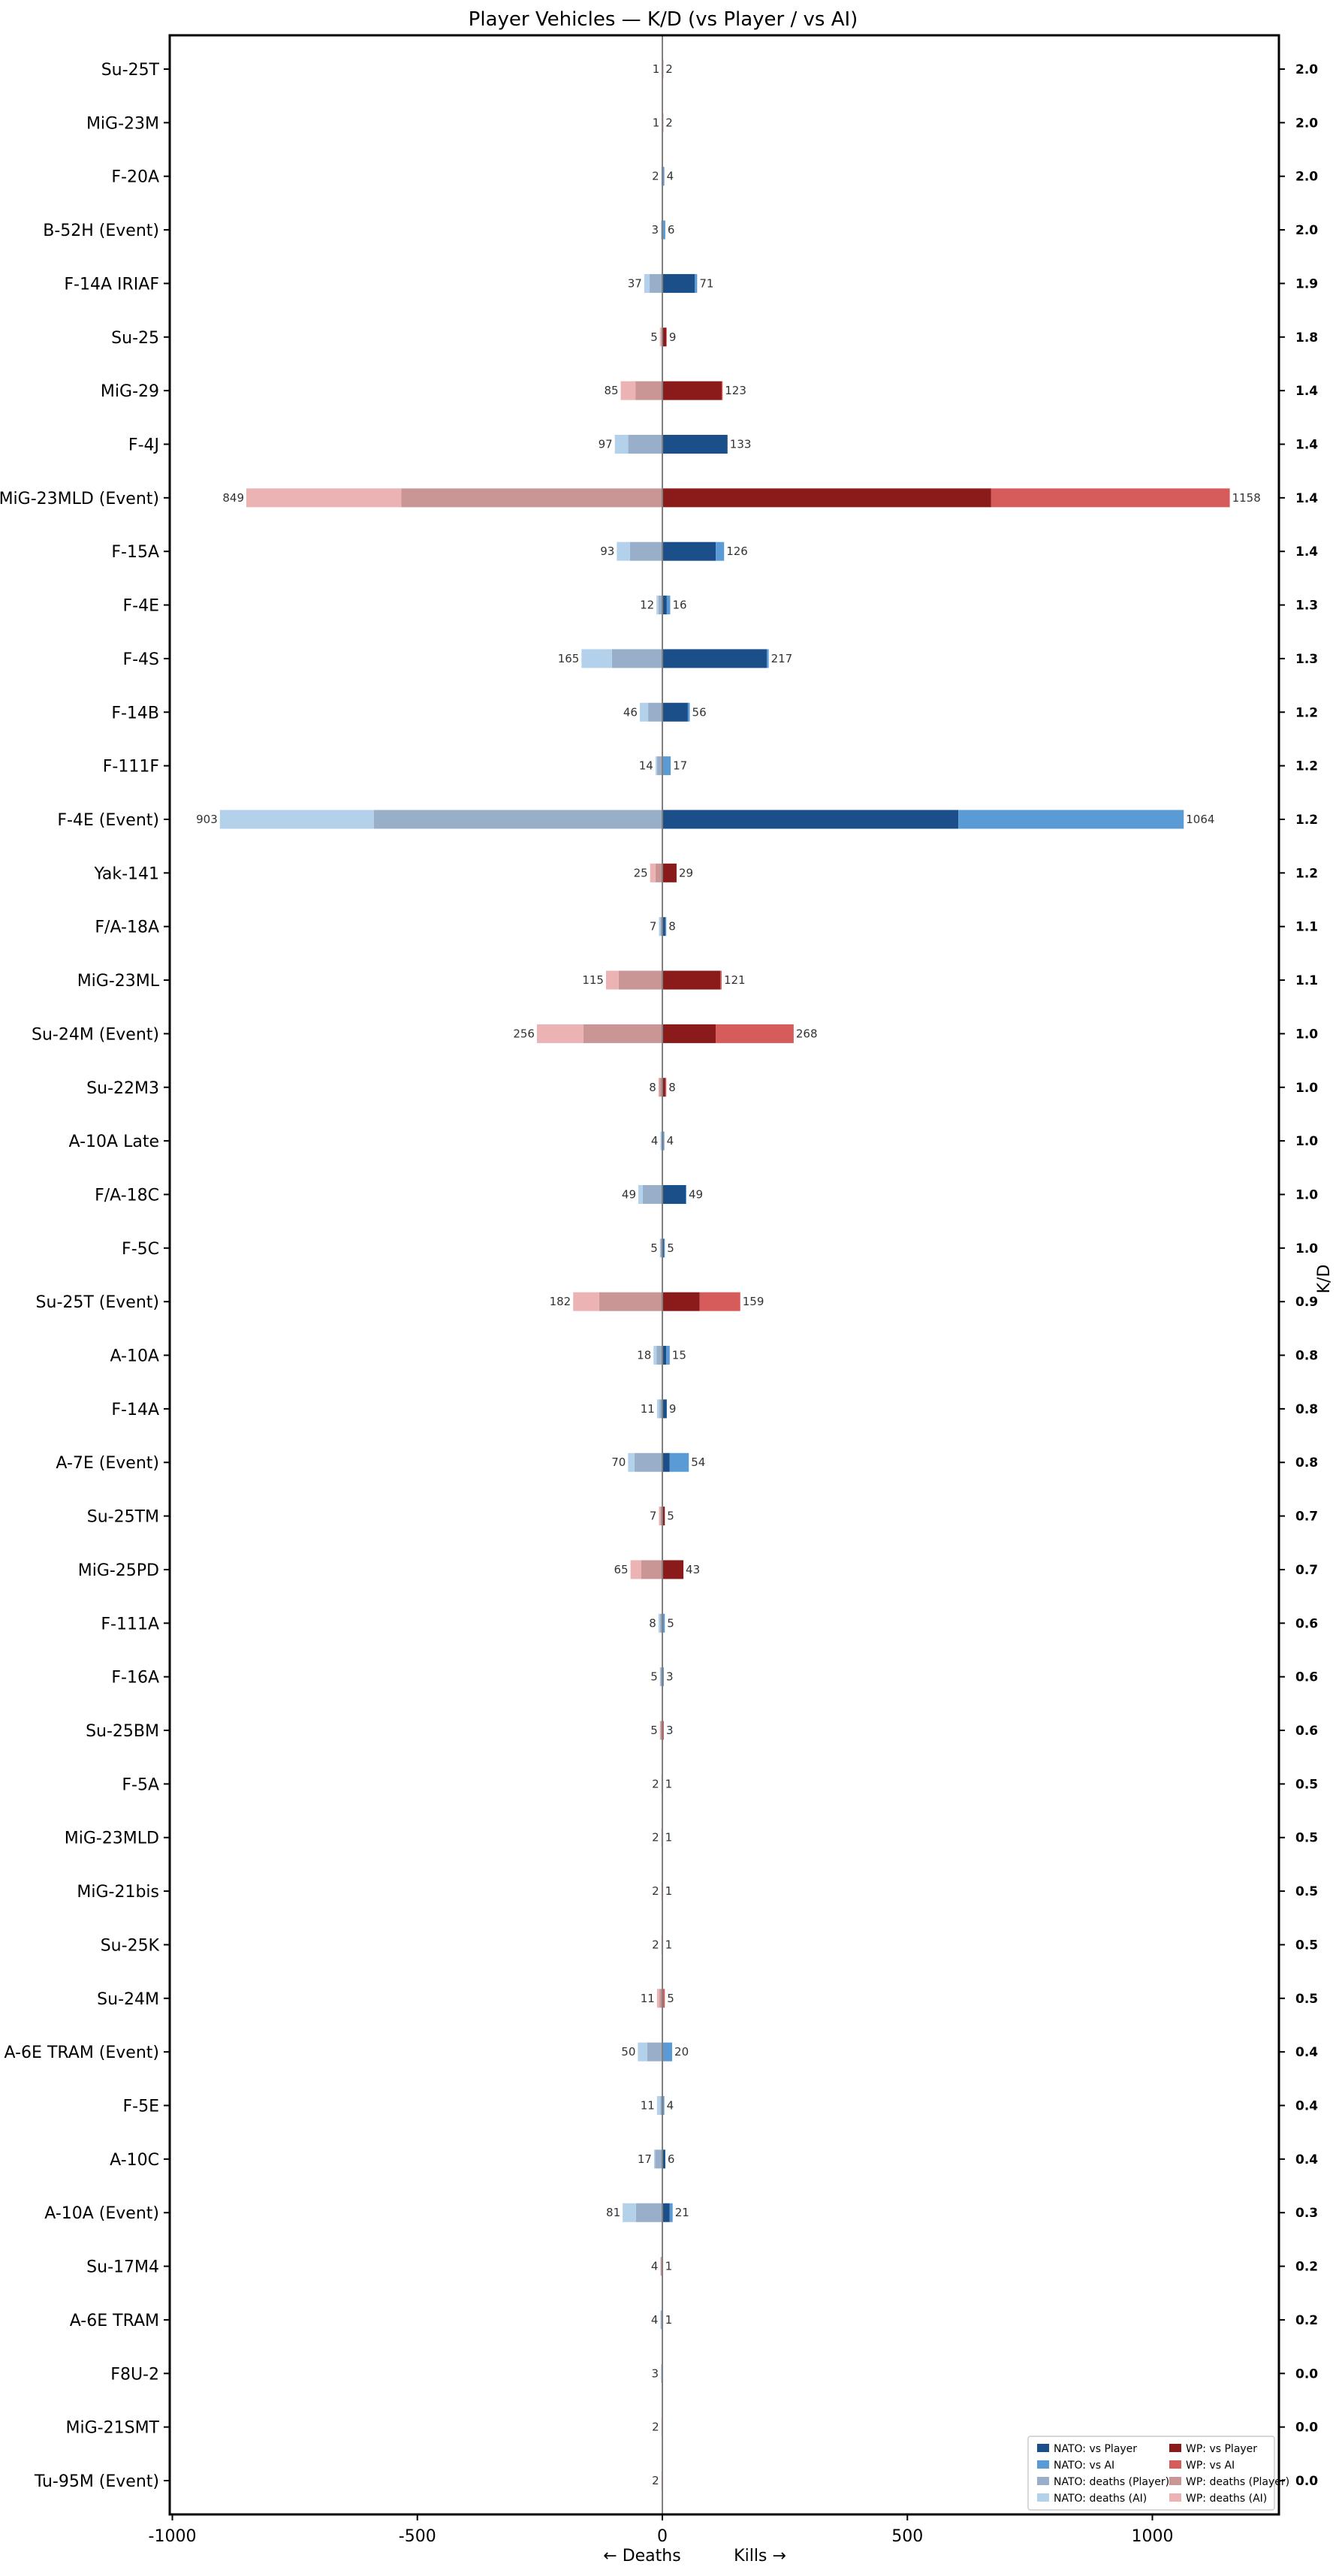 The image size is (1342, 2576). I want to click on kills-value-label: 5, so click(670, 1517).